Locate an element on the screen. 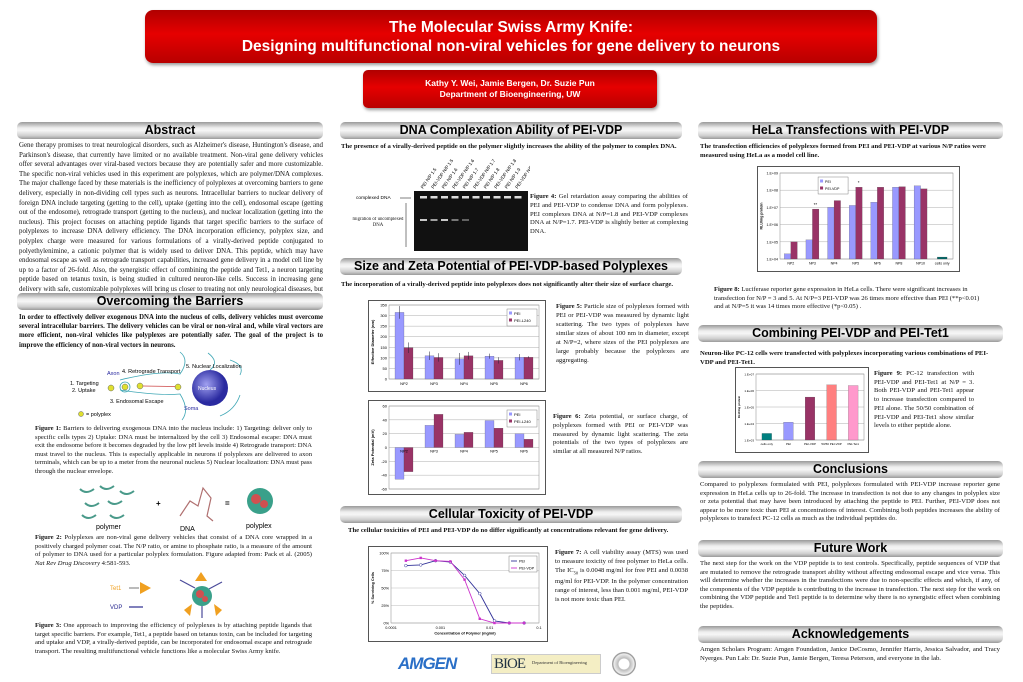  x-tick-label: NP2 is located at coordinates (404, 451).